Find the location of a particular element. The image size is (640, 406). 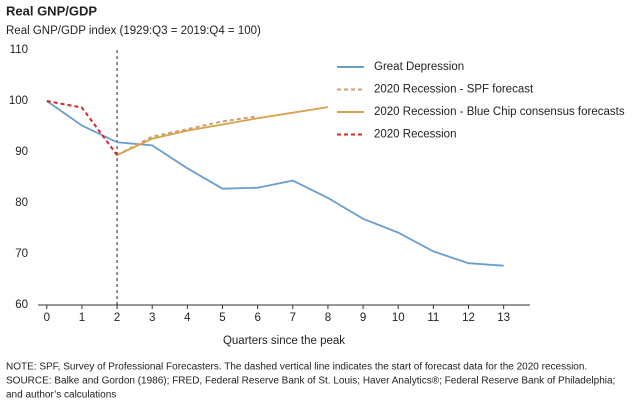

x-tick-label: 4 is located at coordinates (187, 318).